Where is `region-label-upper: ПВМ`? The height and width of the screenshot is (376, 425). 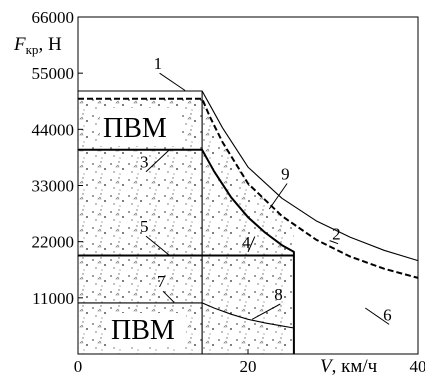 region-label-upper: ПВМ is located at coordinates (135, 128).